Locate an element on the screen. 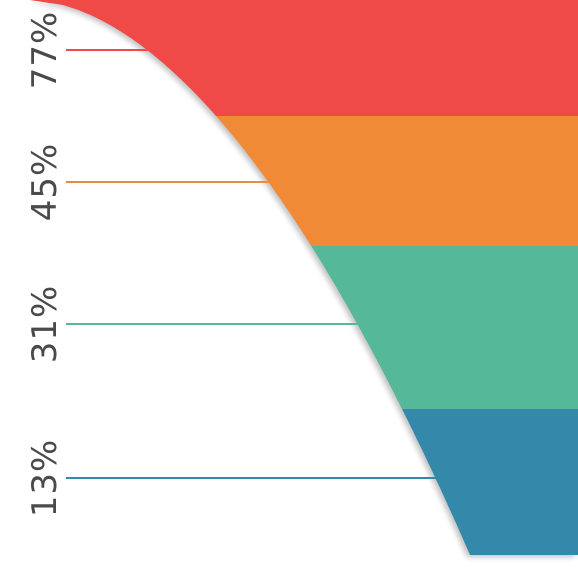  band-label-4: 13% is located at coordinates (45, 478).